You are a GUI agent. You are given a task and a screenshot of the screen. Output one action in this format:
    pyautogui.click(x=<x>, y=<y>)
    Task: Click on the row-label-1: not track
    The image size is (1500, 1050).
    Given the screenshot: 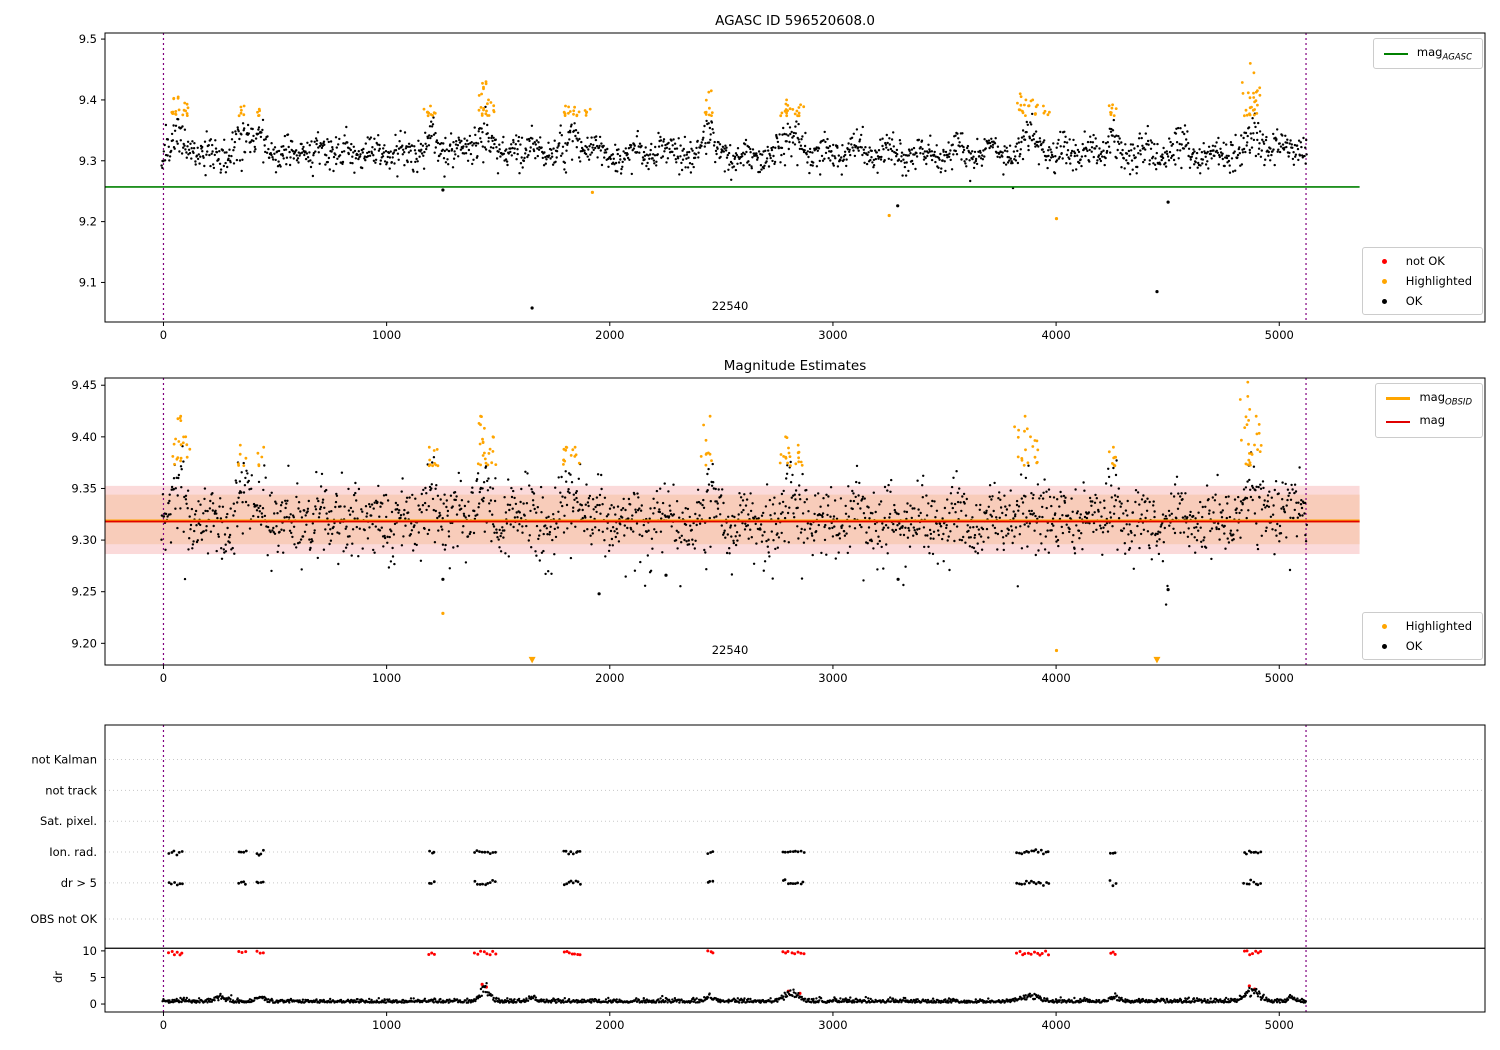 What is the action you would take?
    pyautogui.click(x=71, y=790)
    